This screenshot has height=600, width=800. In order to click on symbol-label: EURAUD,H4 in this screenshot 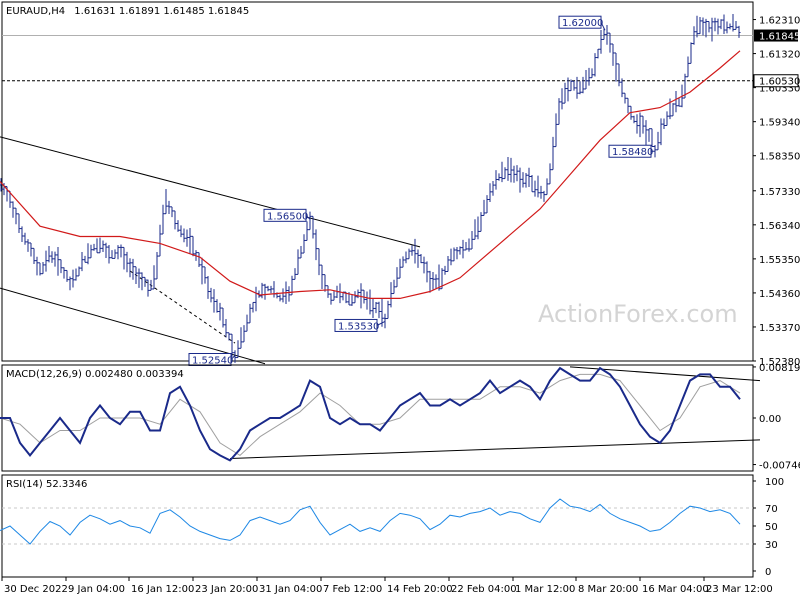, I will do `click(35, 11)`.